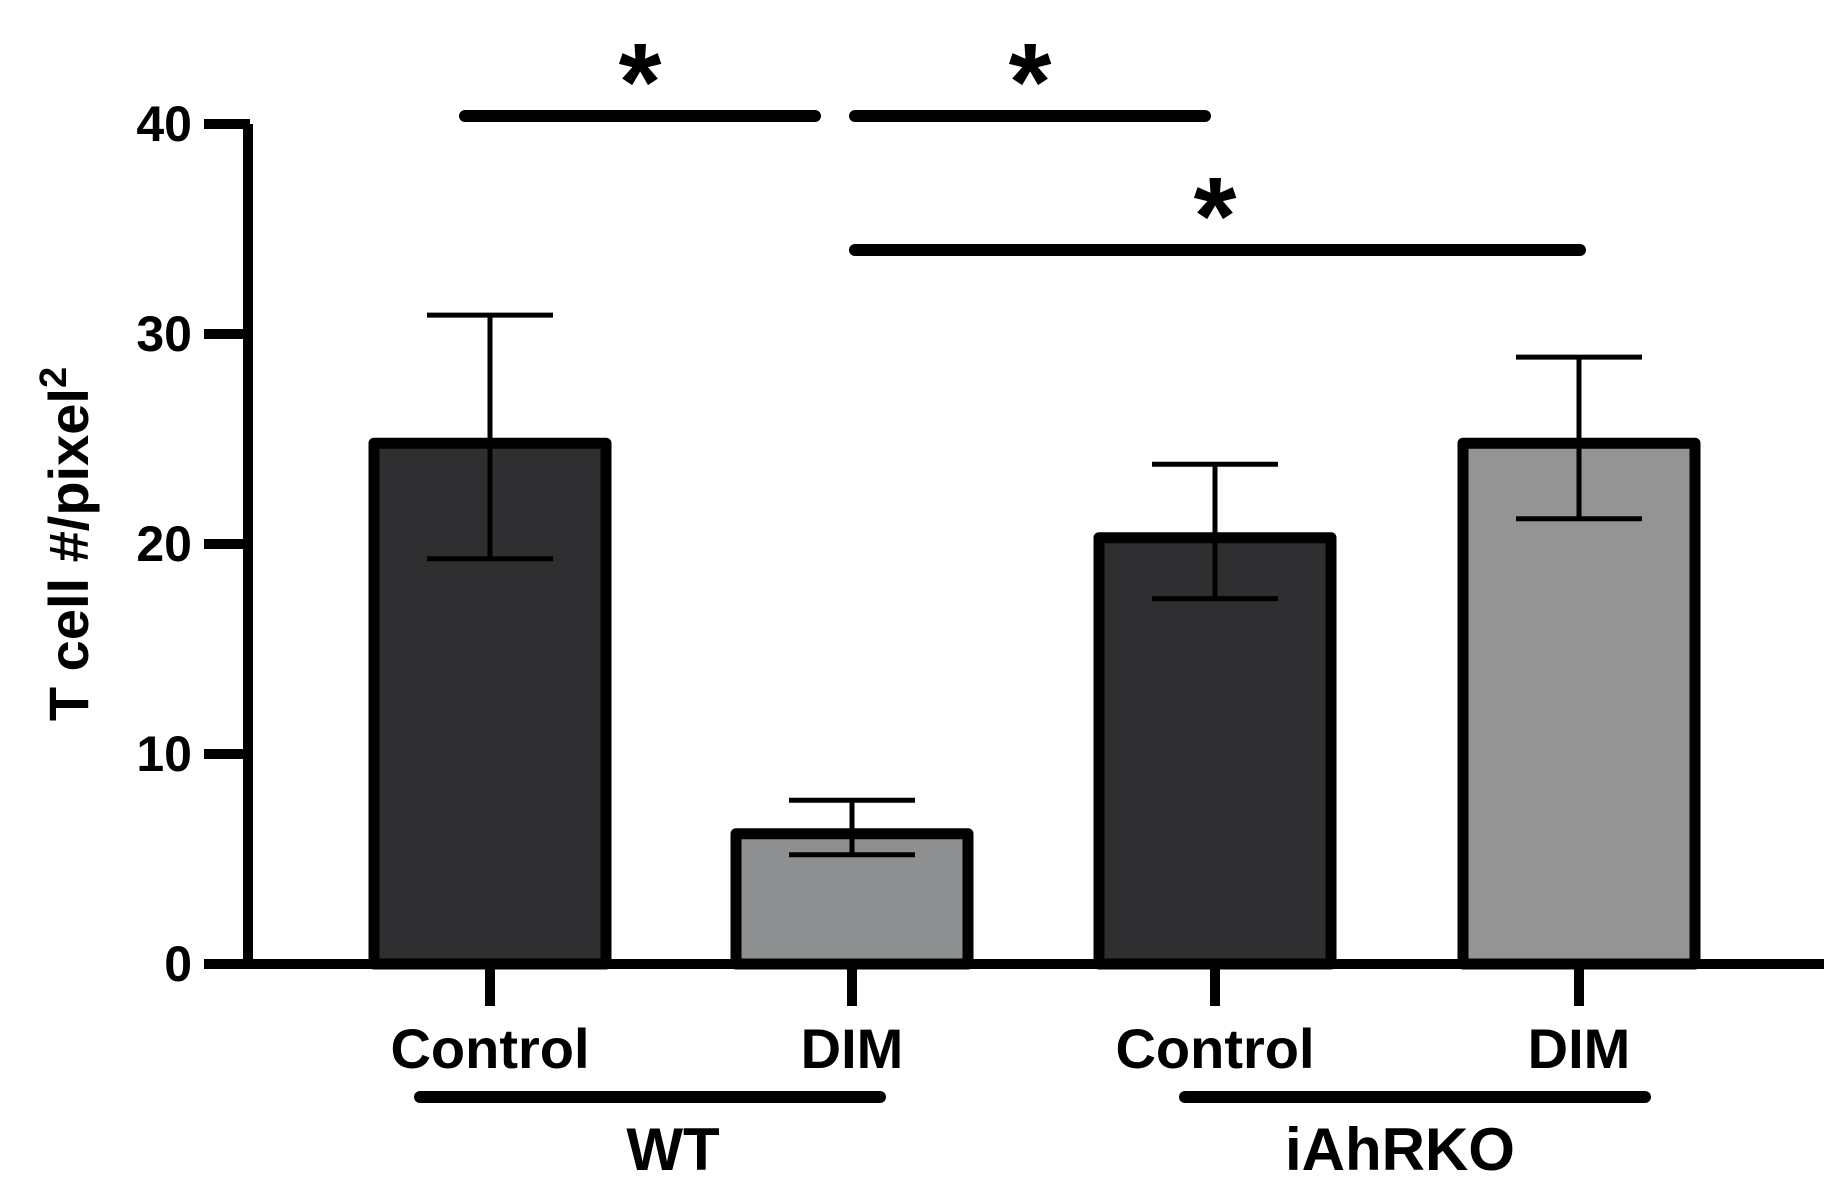 Image resolution: width=1844 pixels, height=1197 pixels. I want to click on category-label-0: Control, so click(489, 1048).